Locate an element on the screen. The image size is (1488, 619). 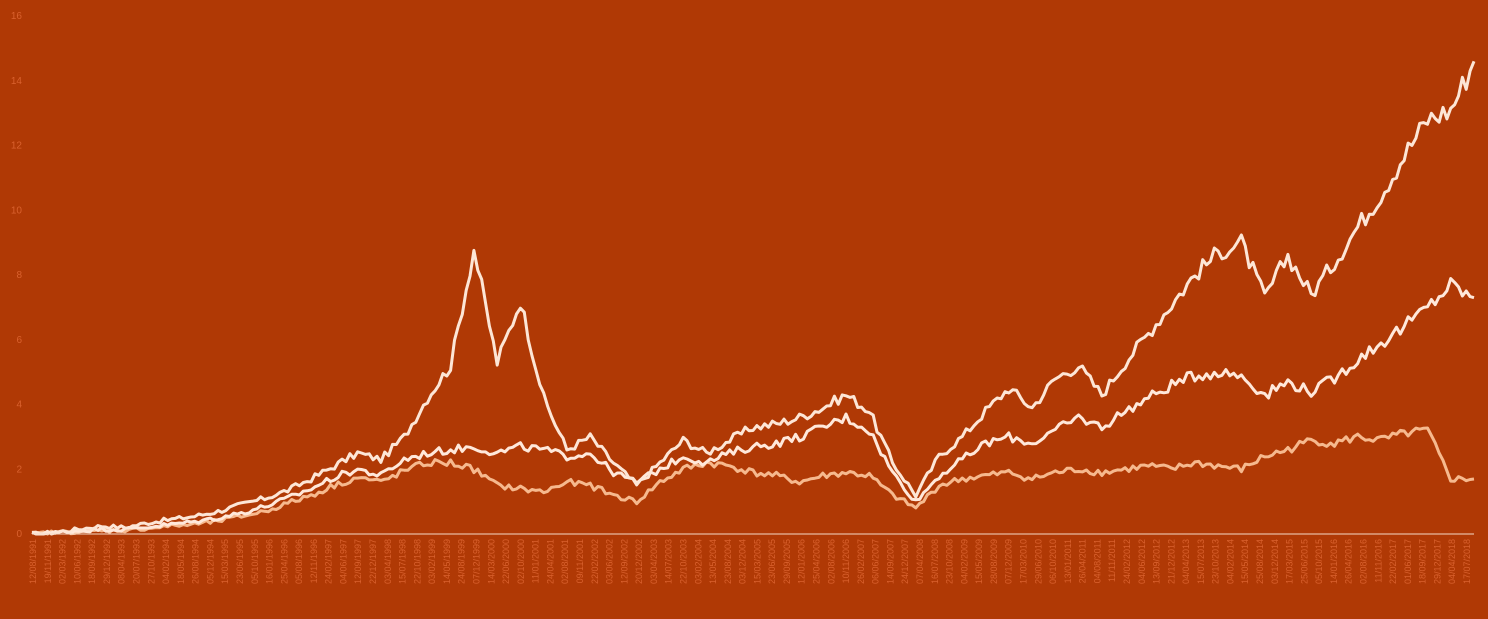
y-tick-label: 10 is located at coordinates (17, 210).